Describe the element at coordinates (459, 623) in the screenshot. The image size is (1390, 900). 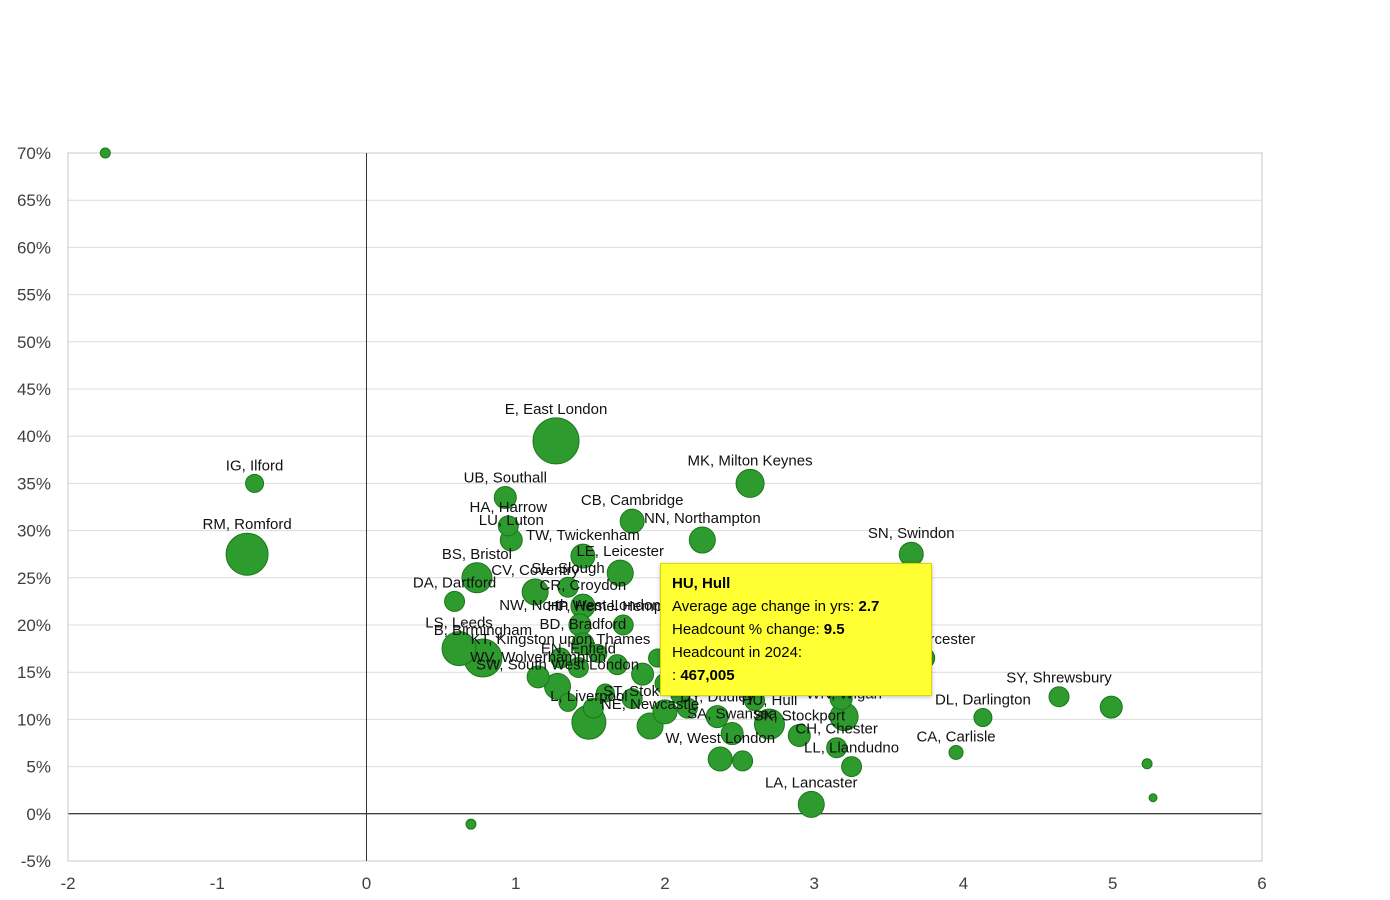
I see `bubble-label: LS, Leeds` at that location.